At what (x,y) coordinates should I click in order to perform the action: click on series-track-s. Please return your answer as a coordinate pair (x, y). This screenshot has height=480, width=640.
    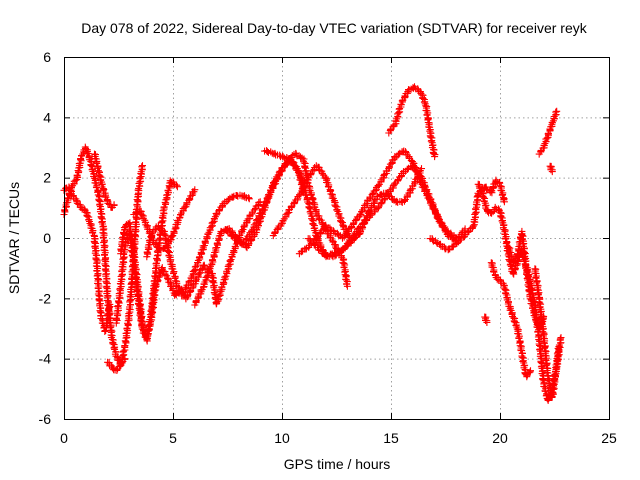
    Looking at the image, I should click on (510, 320).